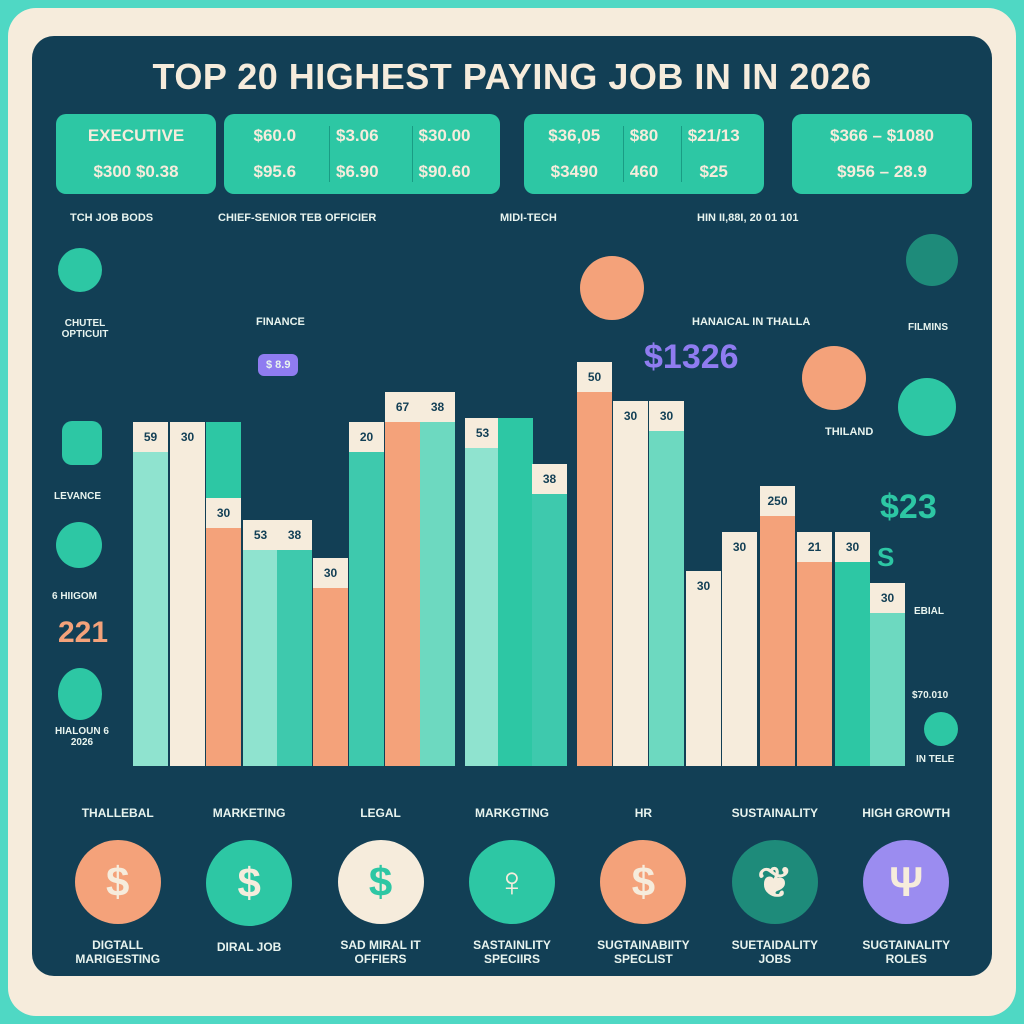 The height and width of the screenshot is (1024, 1024). Describe the element at coordinates (644, 135) in the screenshot. I see `card-value: $80` at that location.